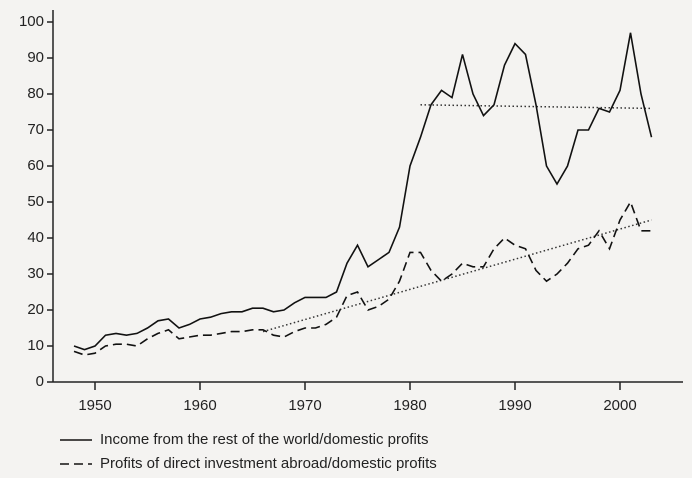  Describe the element at coordinates (35, 93) in the screenshot. I see `y-tick-label: 80` at that location.